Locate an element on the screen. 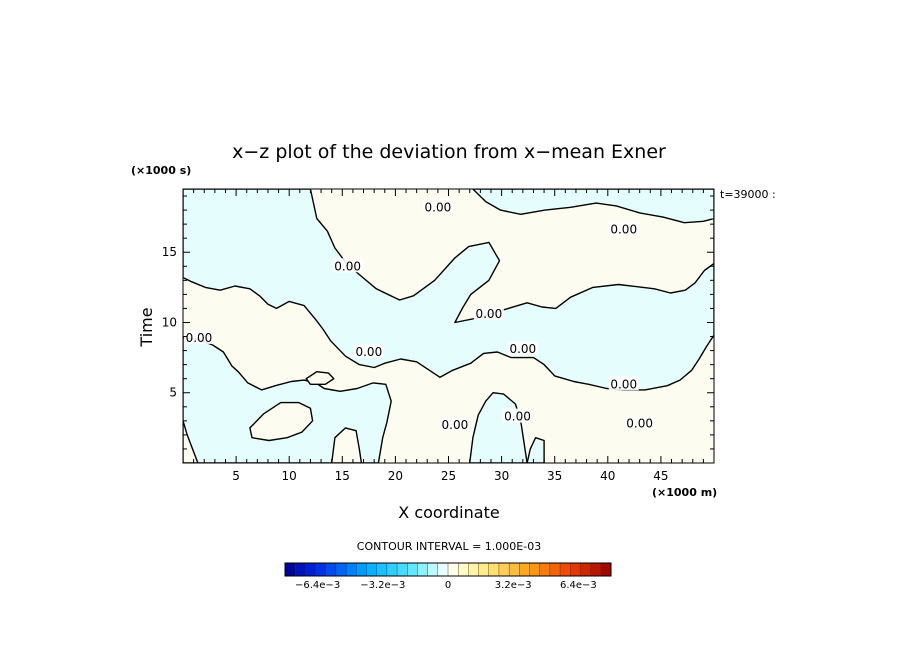  colorbar-tick-label: 0 is located at coordinates (448, 585).